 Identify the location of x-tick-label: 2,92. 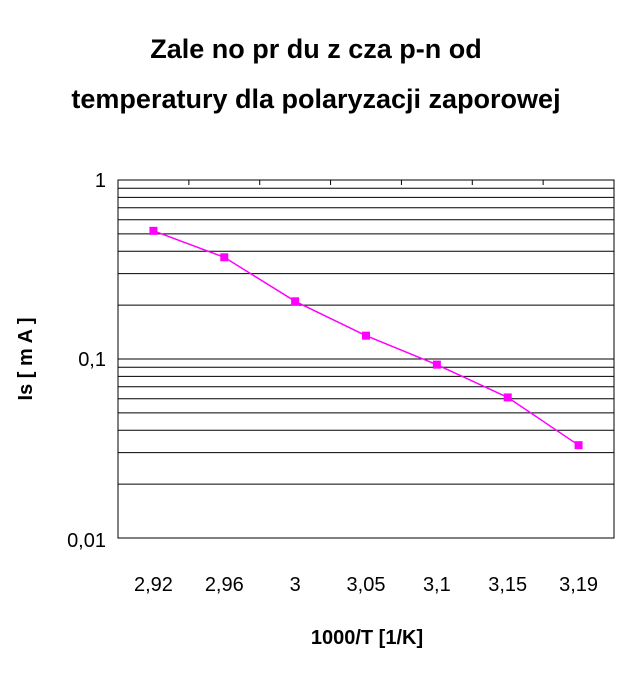
(153, 585).